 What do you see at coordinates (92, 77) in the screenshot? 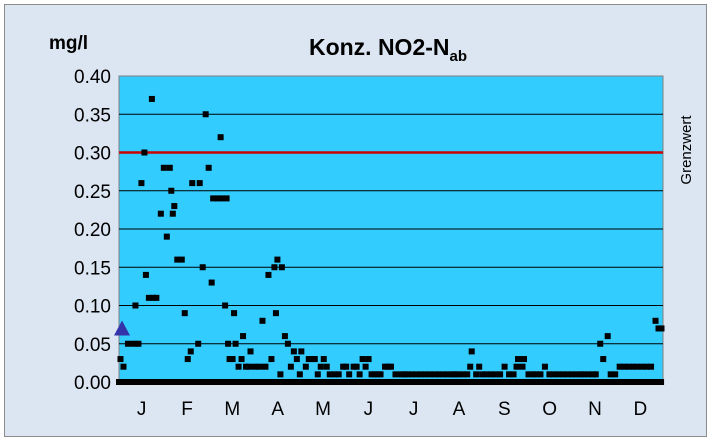
I see `y-tick-label: 0.40` at bounding box center [92, 77].